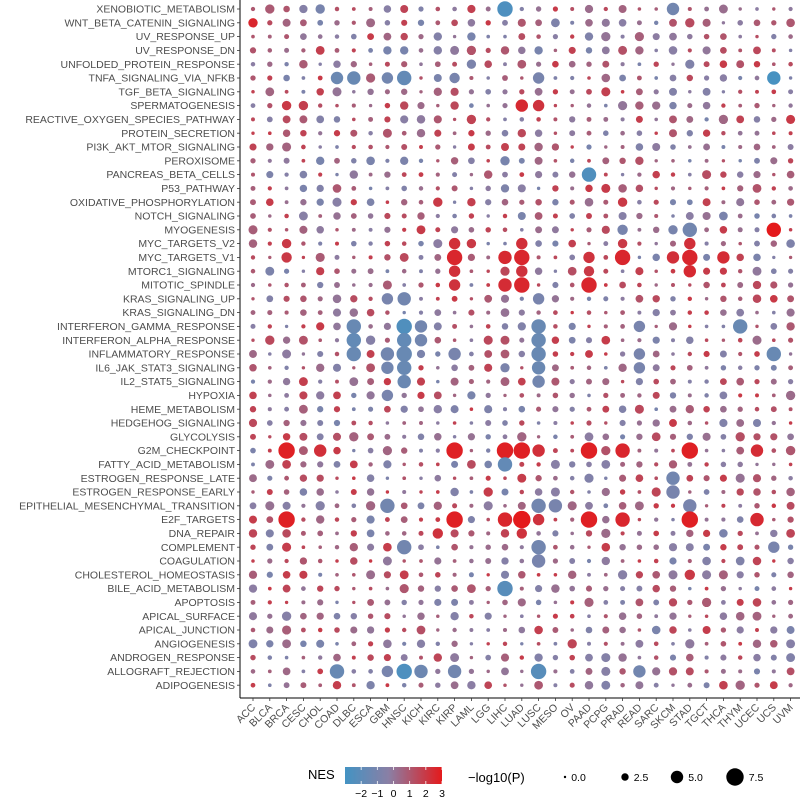 The image size is (800, 808). What do you see at coordinates (538, 188) in the screenshot?
I see `dot-p53-pathway-lusc` at bounding box center [538, 188].